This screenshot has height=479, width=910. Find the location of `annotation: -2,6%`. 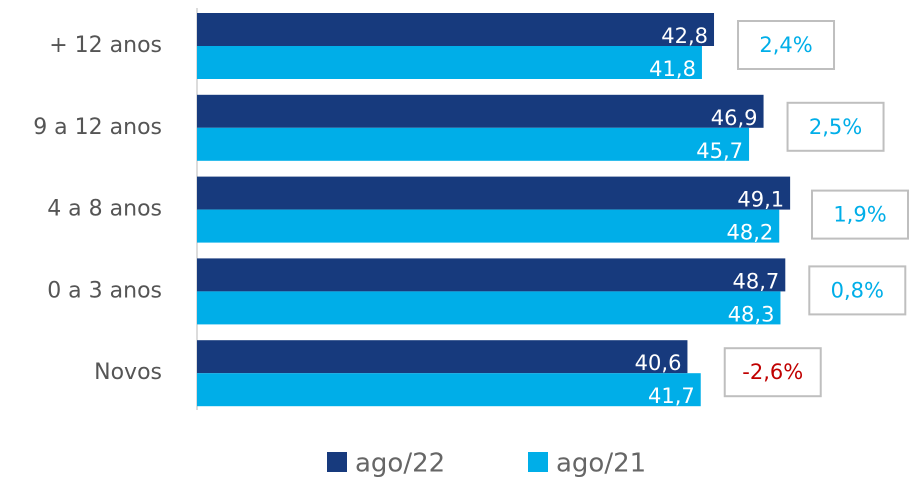

annotation: -2,6% is located at coordinates (772, 372).